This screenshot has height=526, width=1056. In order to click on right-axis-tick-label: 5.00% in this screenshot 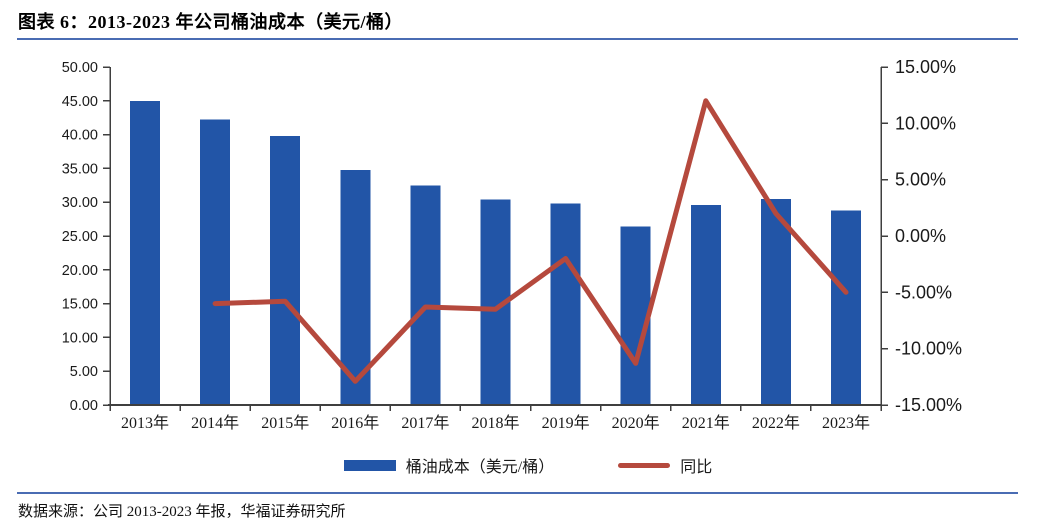, I will do `click(920, 180)`.